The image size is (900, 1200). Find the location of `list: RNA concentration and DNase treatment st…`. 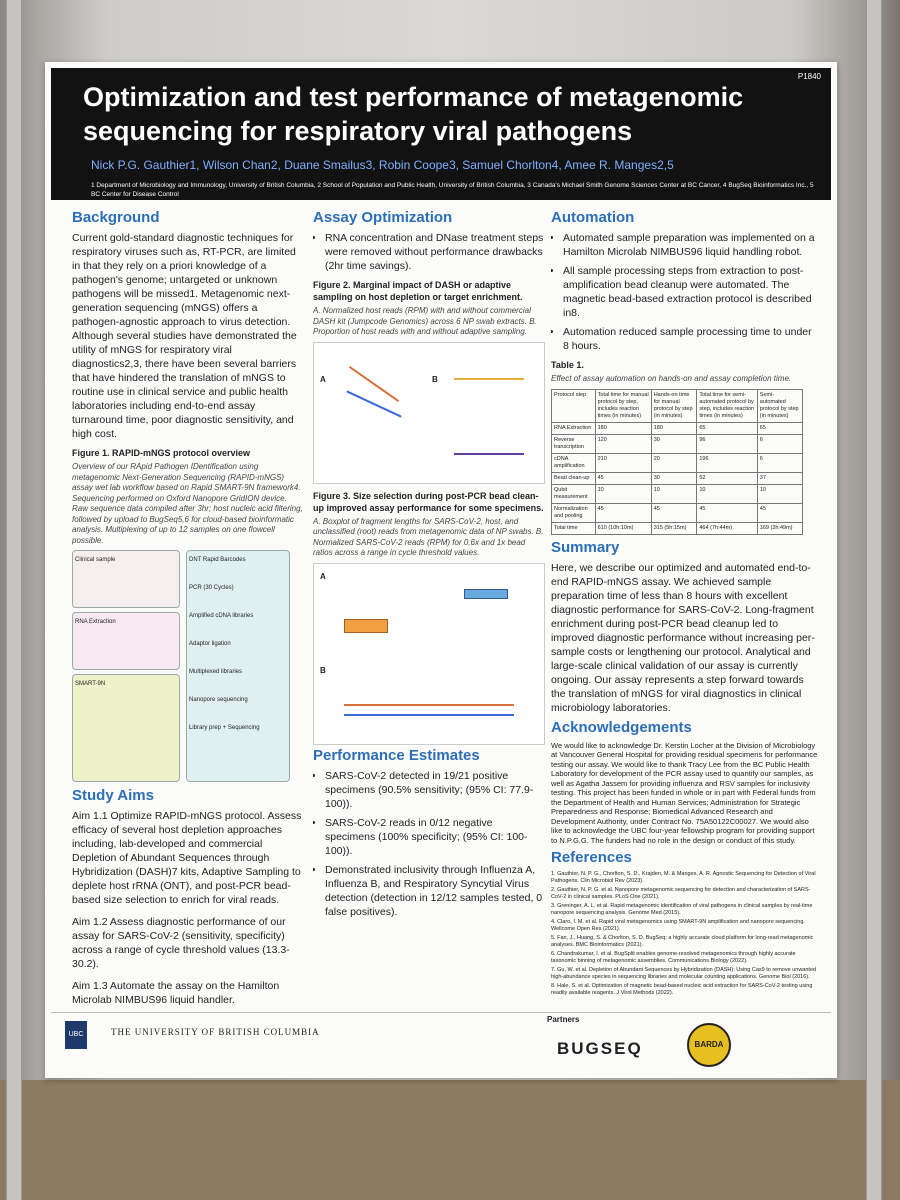

list: RNA concentration and DNase treatment st… is located at coordinates (429, 252).